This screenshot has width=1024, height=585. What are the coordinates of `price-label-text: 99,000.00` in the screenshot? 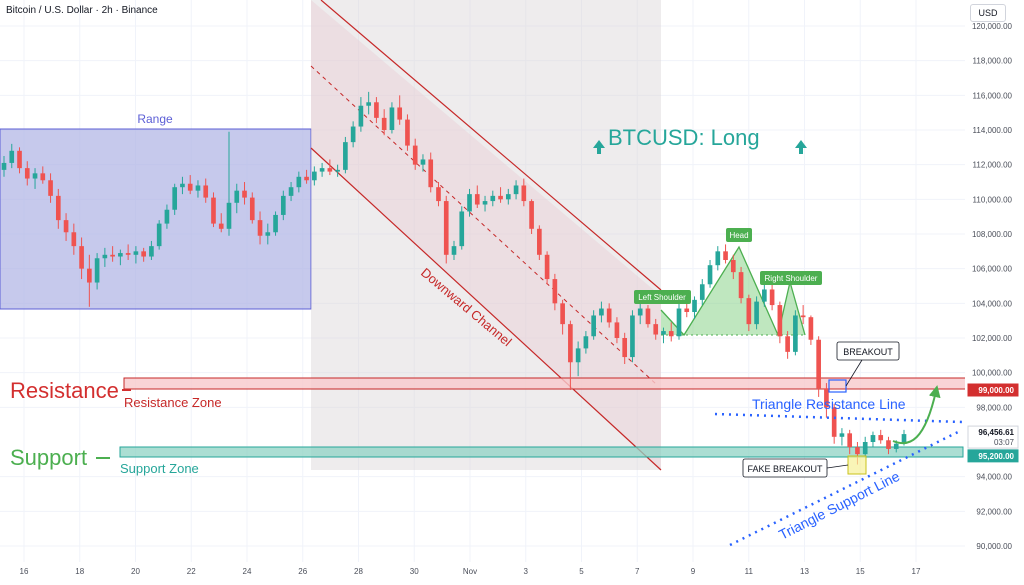 It's located at (996, 390).